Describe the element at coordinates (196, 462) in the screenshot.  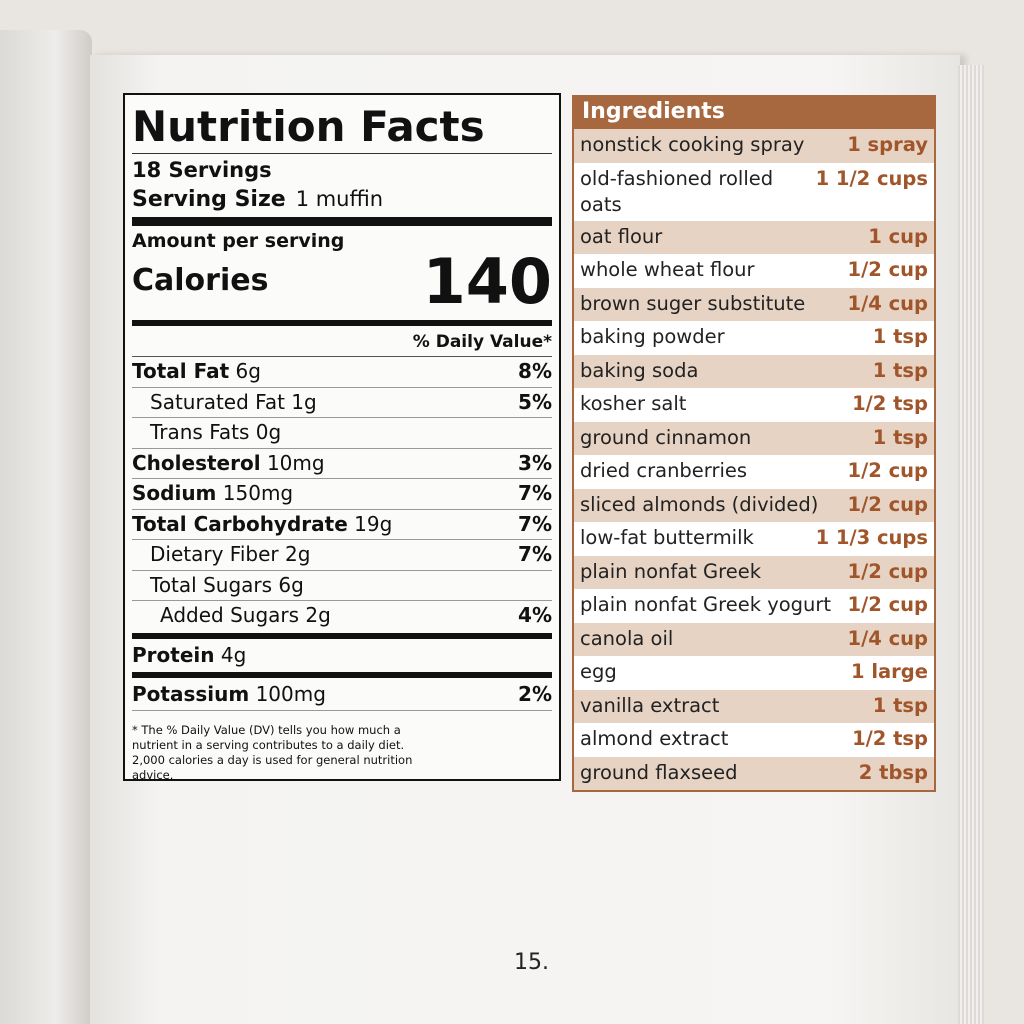
I see `nutrient-name: Cholesterol` at that location.